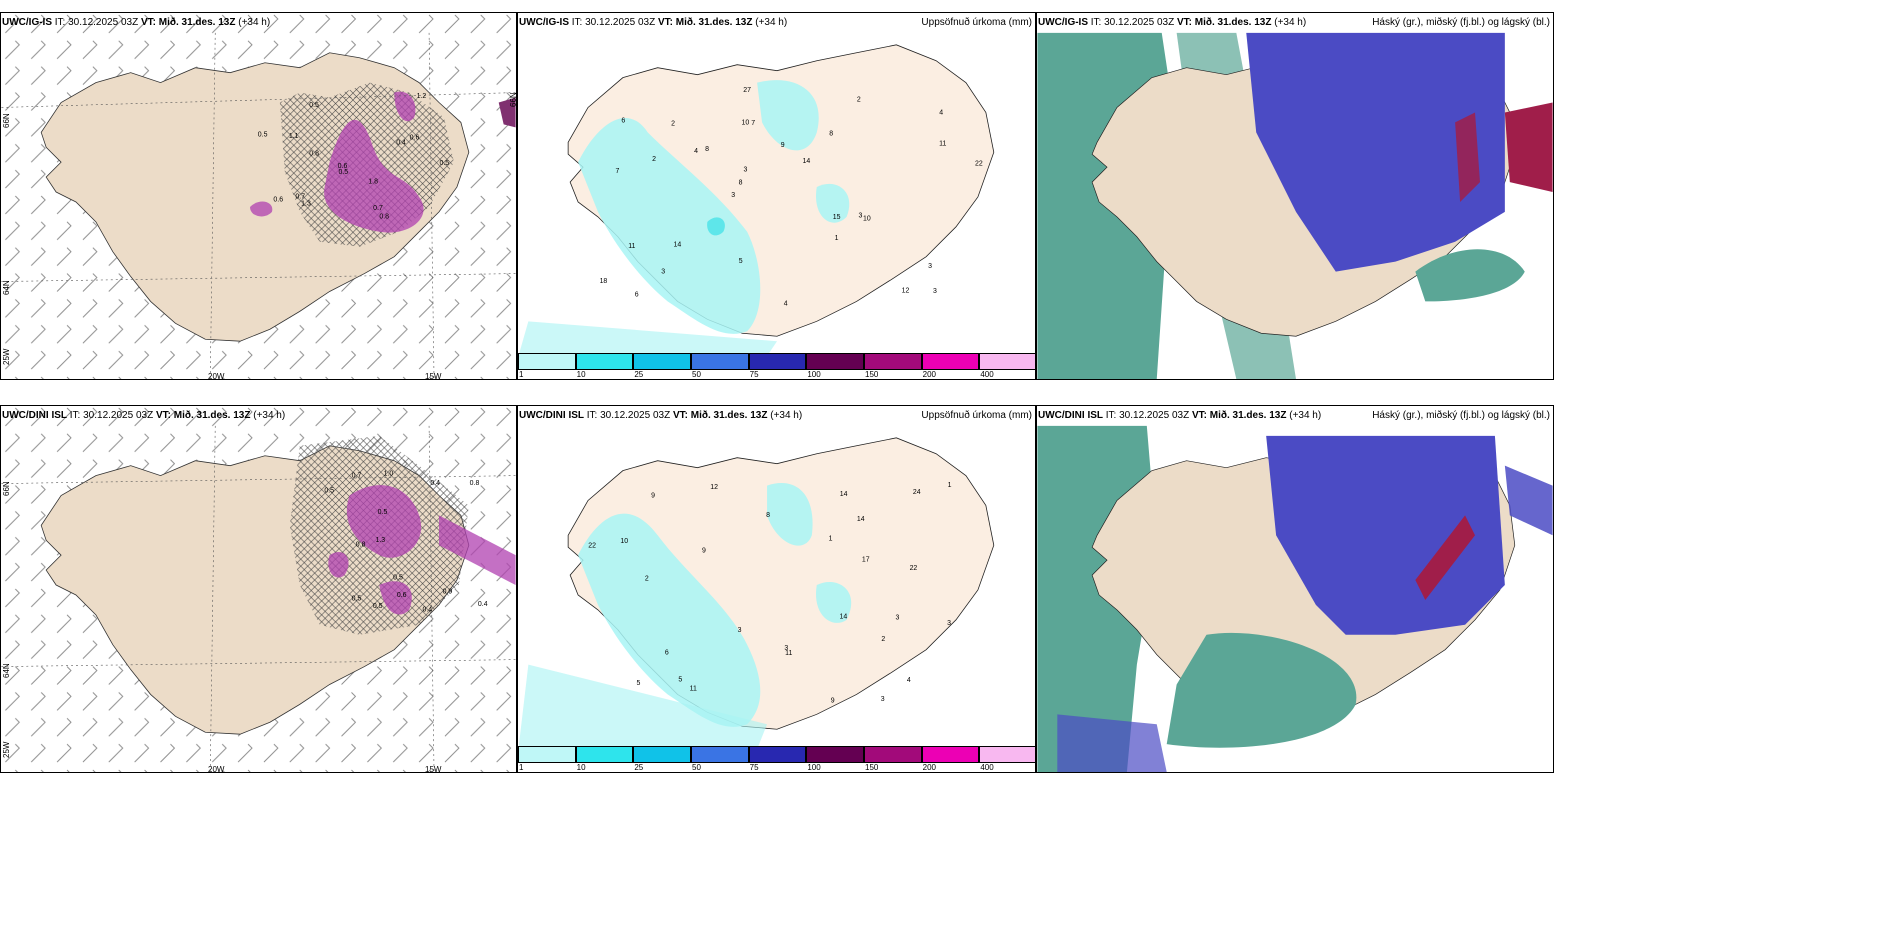  What do you see at coordinates (837, 217) in the screenshot?
I see `map-value-label: 15` at bounding box center [837, 217].